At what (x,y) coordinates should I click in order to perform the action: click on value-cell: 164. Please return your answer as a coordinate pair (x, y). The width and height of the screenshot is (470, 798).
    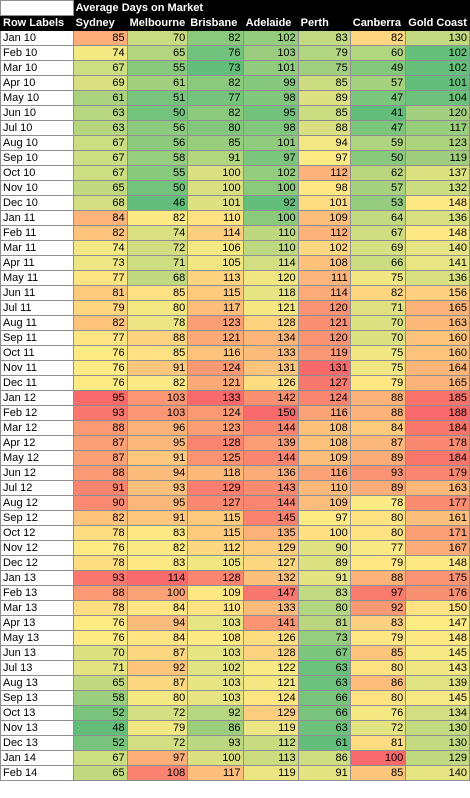
    Looking at the image, I should click on (437, 368).